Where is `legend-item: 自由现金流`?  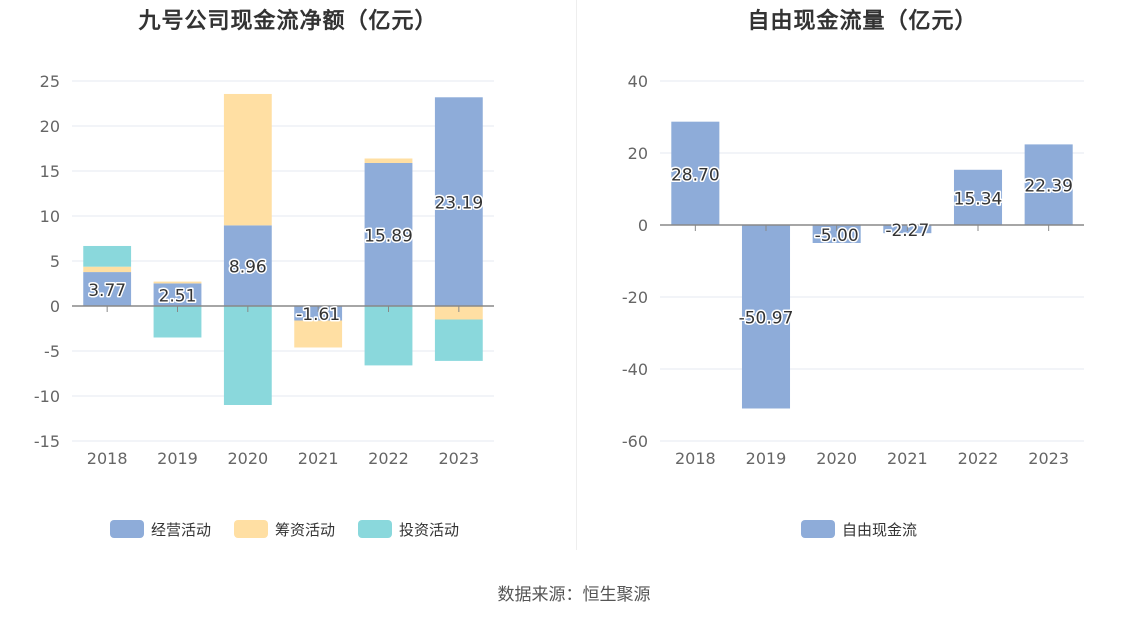
legend-item: 自由现金流 is located at coordinates (859, 529).